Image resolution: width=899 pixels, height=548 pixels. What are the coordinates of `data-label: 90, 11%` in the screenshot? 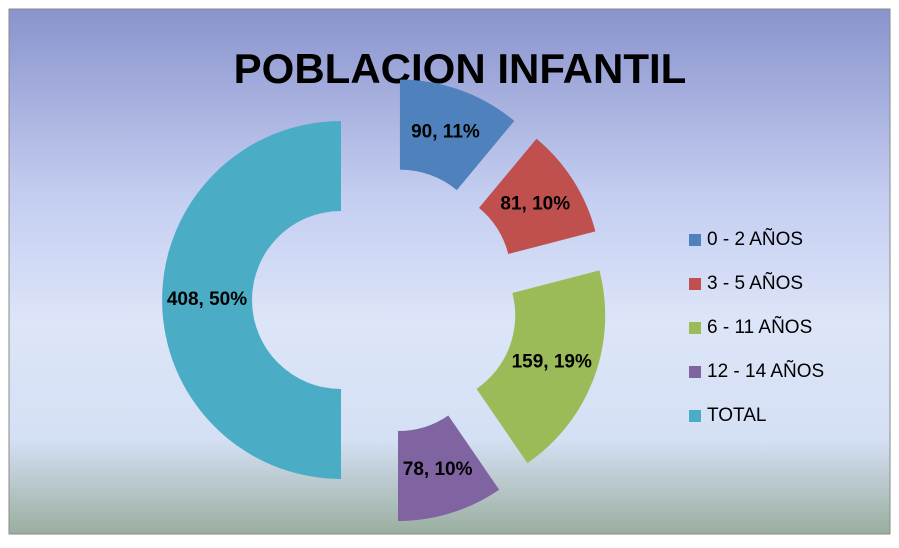 It's located at (445, 132).